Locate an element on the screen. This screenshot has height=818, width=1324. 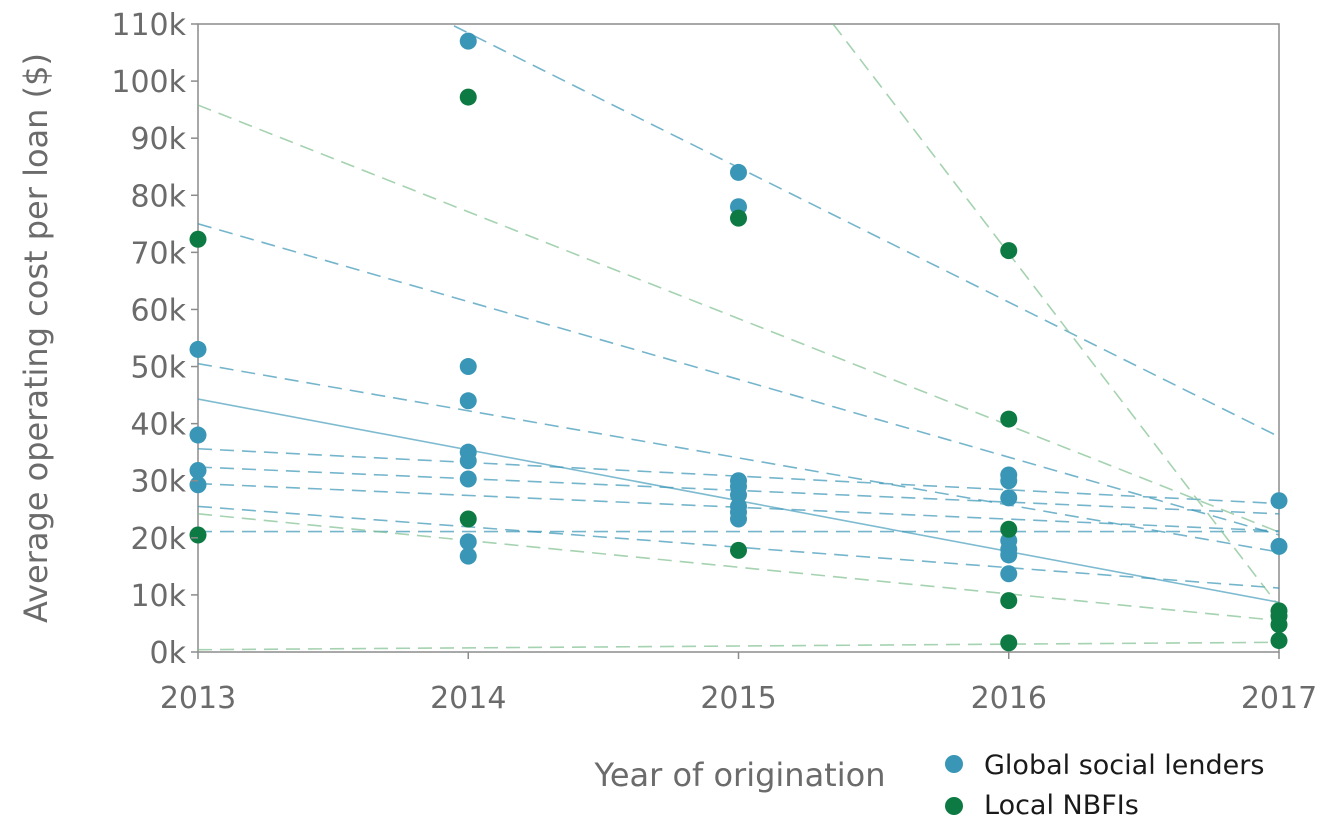
y-tick-label: 40k is located at coordinates (158, 425).